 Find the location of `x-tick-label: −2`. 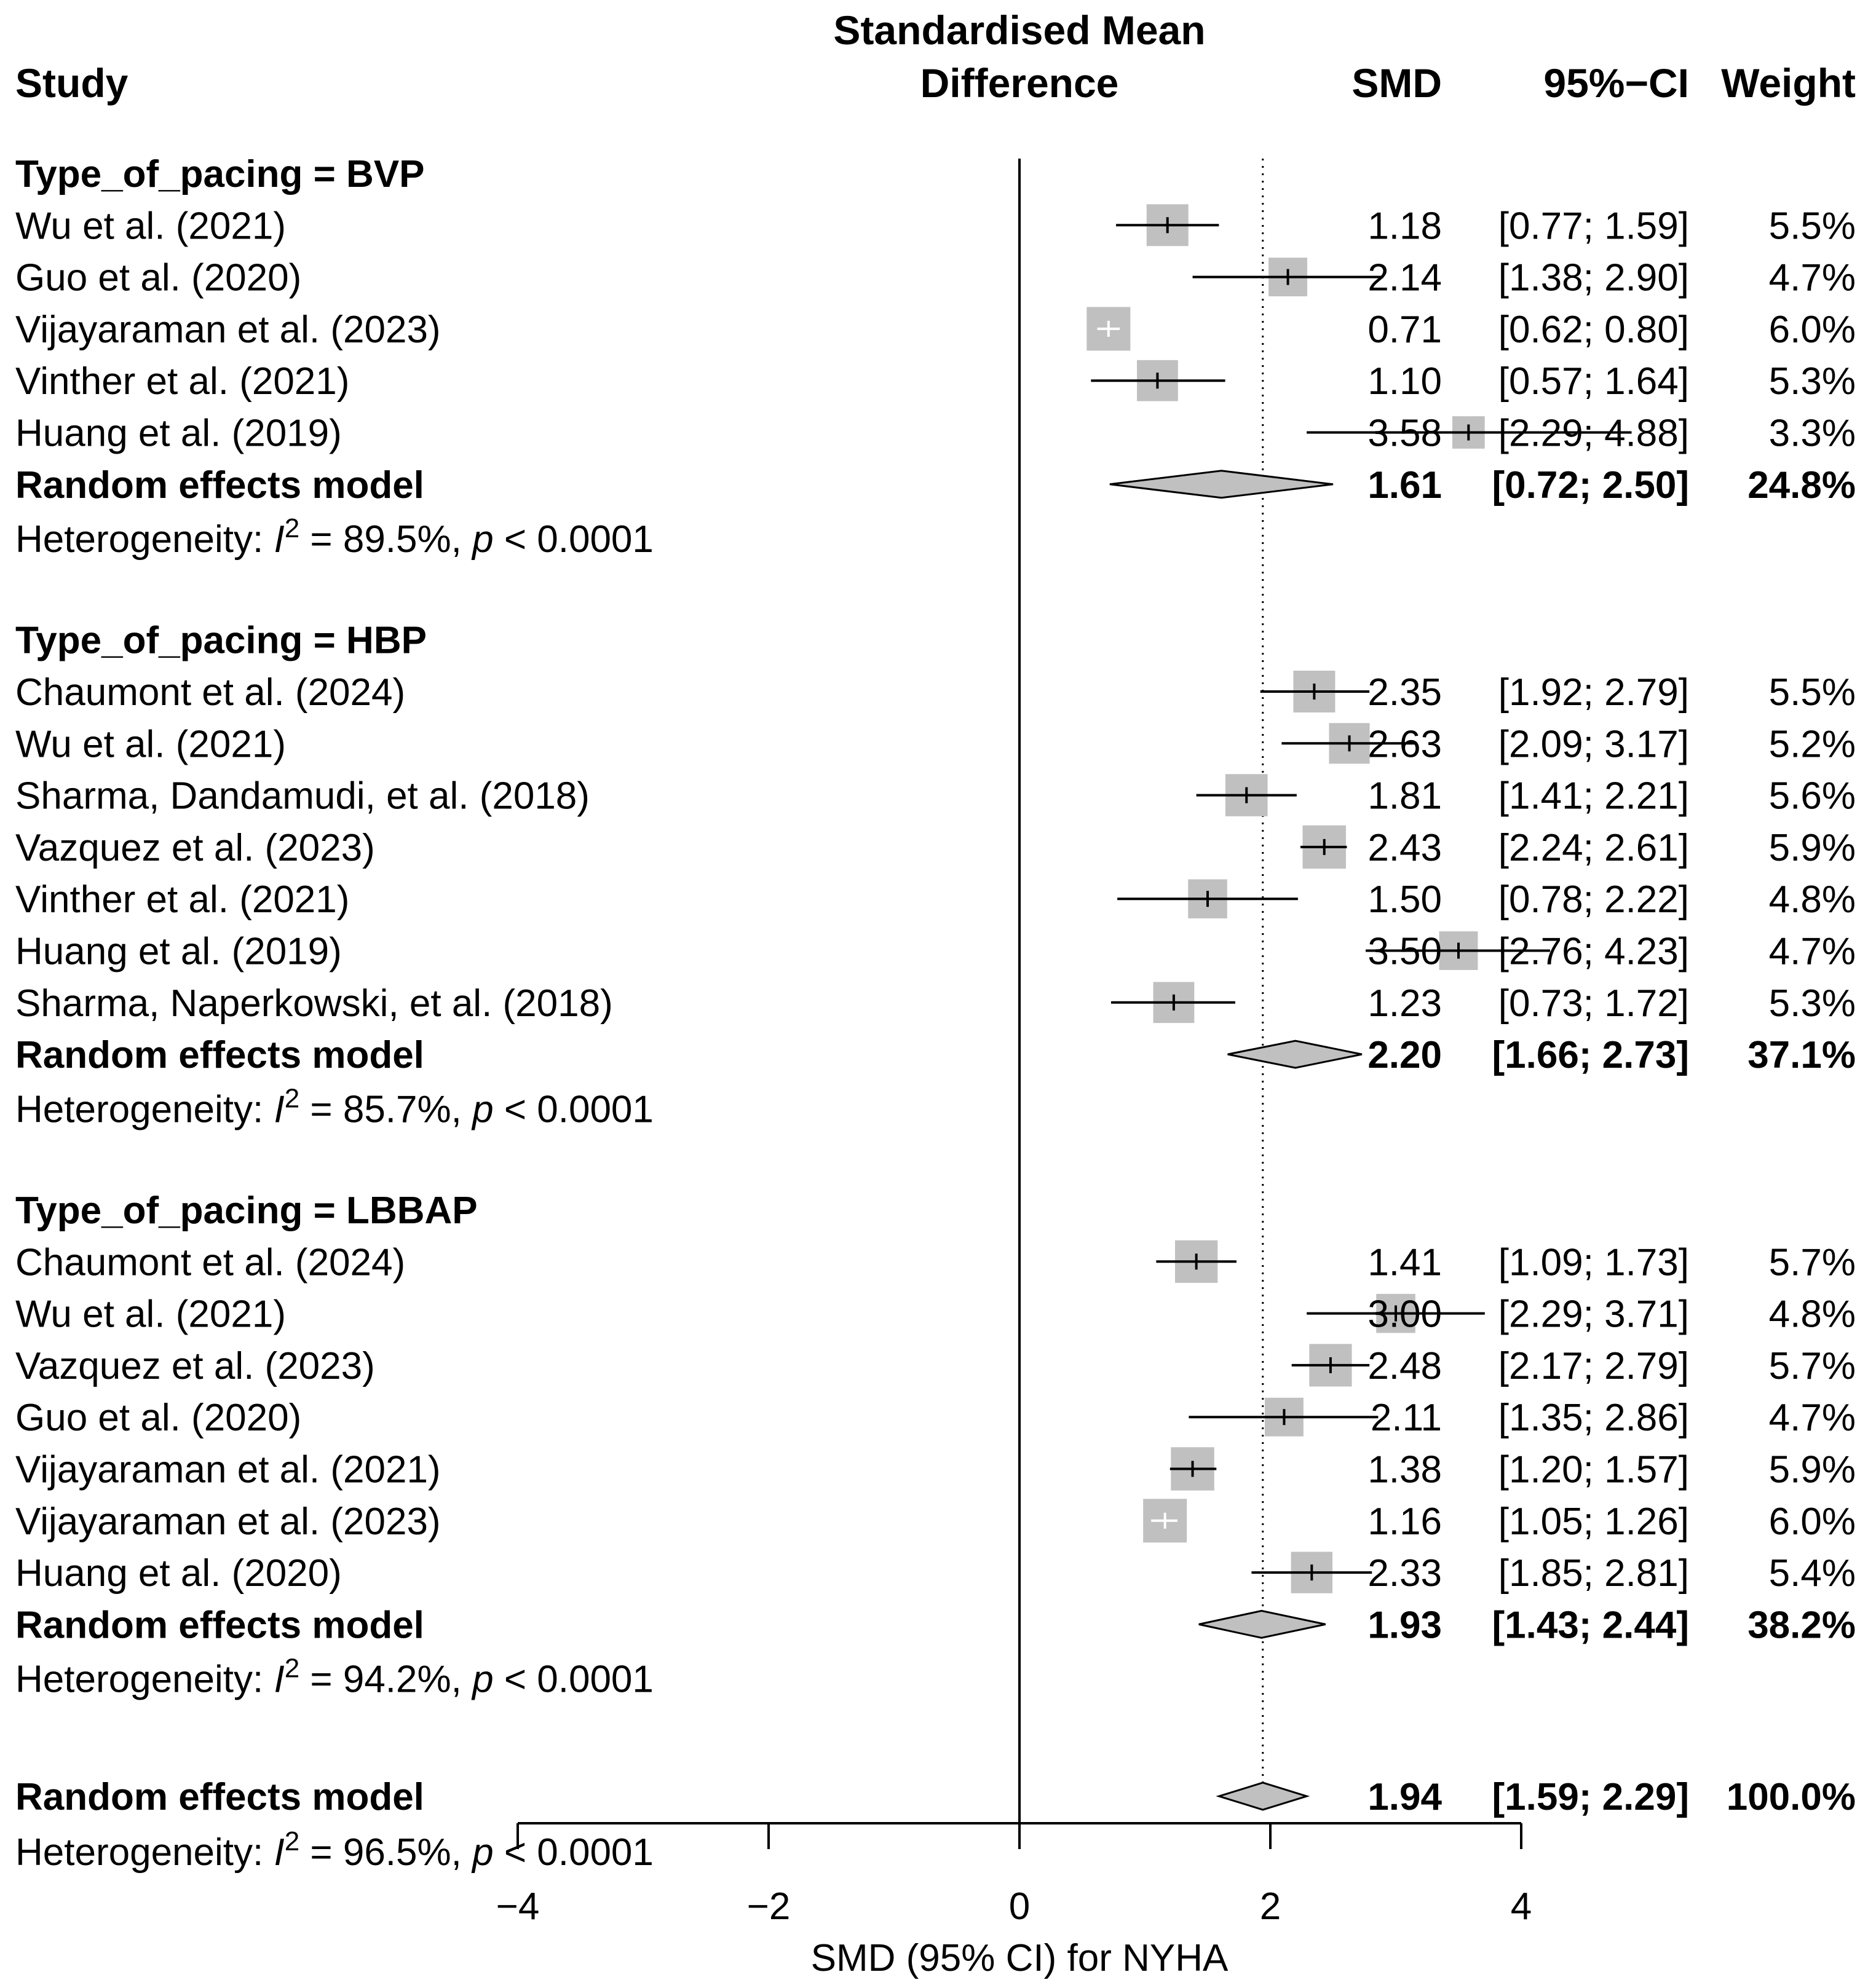

x-tick-label: −2 is located at coordinates (769, 1906).